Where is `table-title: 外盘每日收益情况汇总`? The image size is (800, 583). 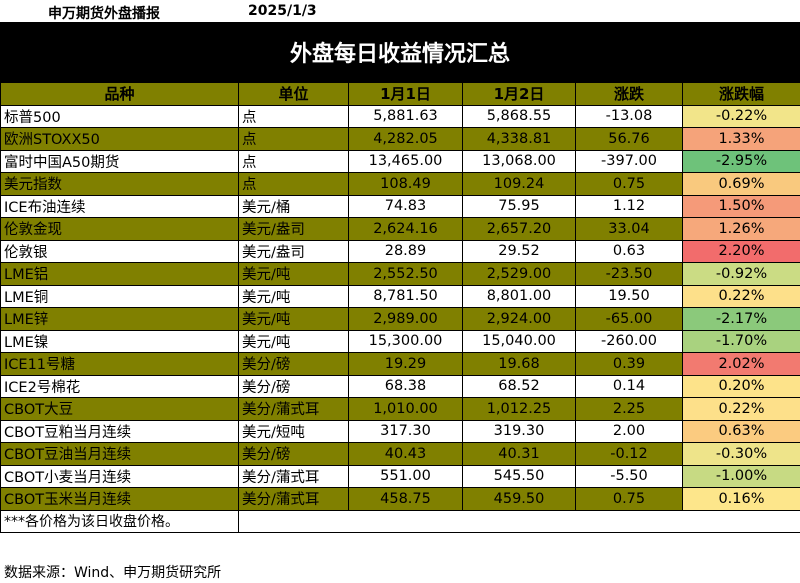
table-title: 外盘每日收益情况汇总 is located at coordinates (399, 54).